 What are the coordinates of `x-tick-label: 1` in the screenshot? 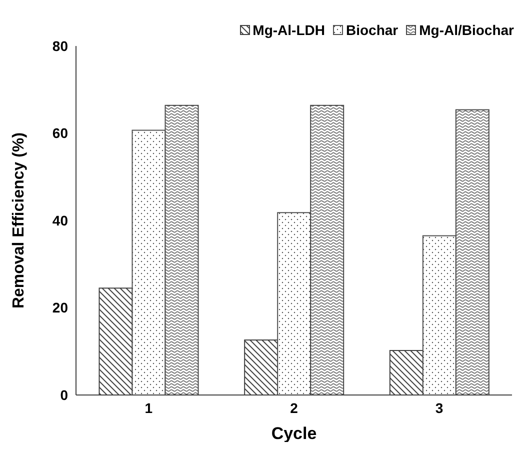 It's located at (148, 408).